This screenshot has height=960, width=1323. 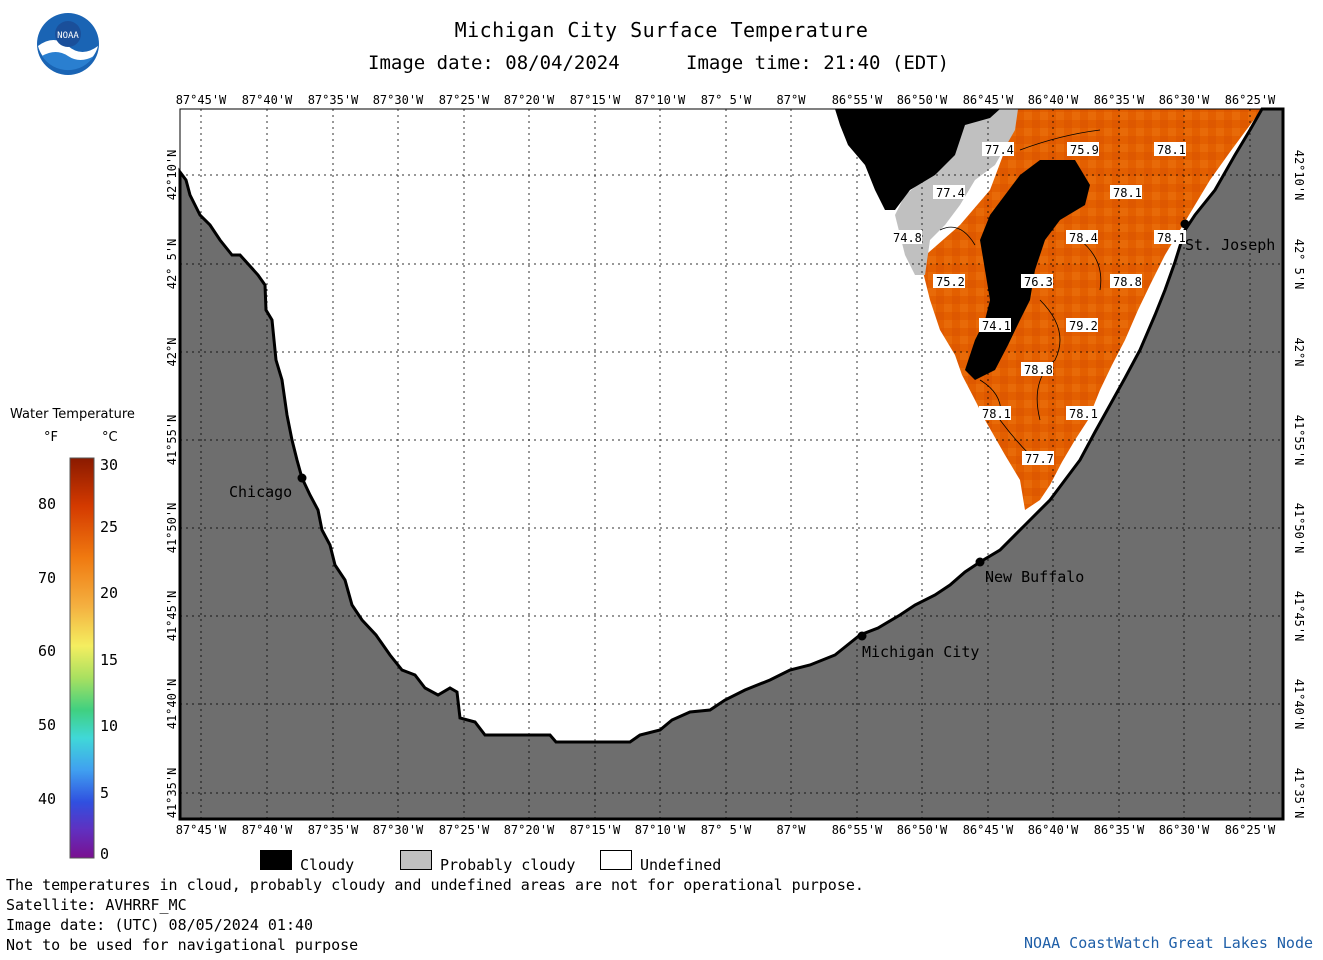 What do you see at coordinates (950, 282) in the screenshot?
I see `temp-label: 75.2` at bounding box center [950, 282].